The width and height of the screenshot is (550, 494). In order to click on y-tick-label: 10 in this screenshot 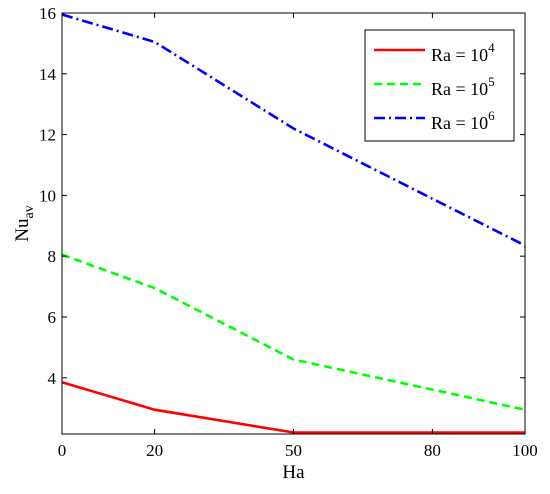, I will do `click(47, 195)`.